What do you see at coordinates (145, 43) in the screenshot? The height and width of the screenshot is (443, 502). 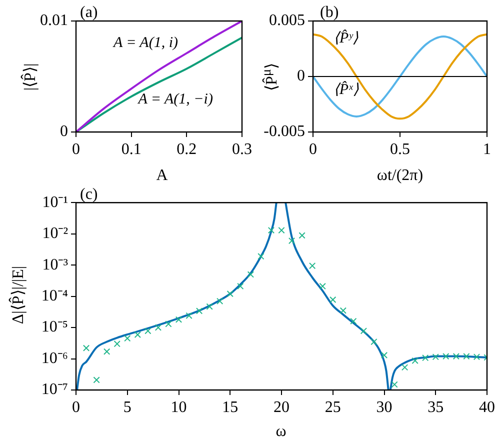 I see `series-label: A = A(1, i)` at bounding box center [145, 43].